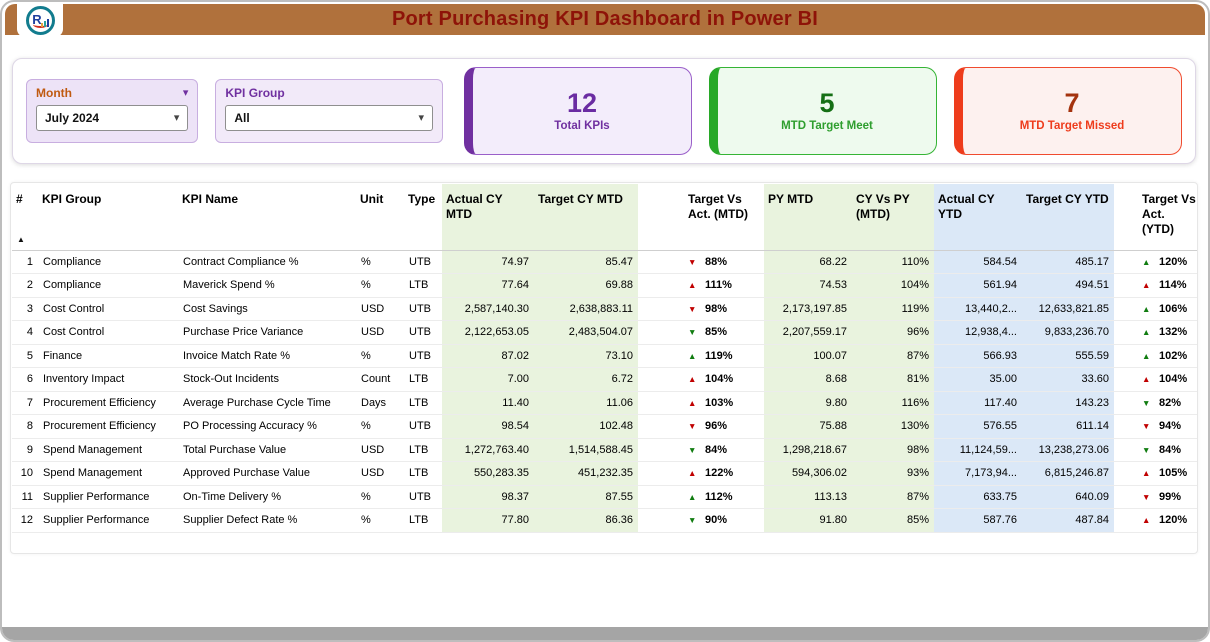 The width and height of the screenshot is (1210, 642). What do you see at coordinates (586, 332) in the screenshot?
I see `target-cy-mtd-cell: 2,483,504.07` at bounding box center [586, 332].